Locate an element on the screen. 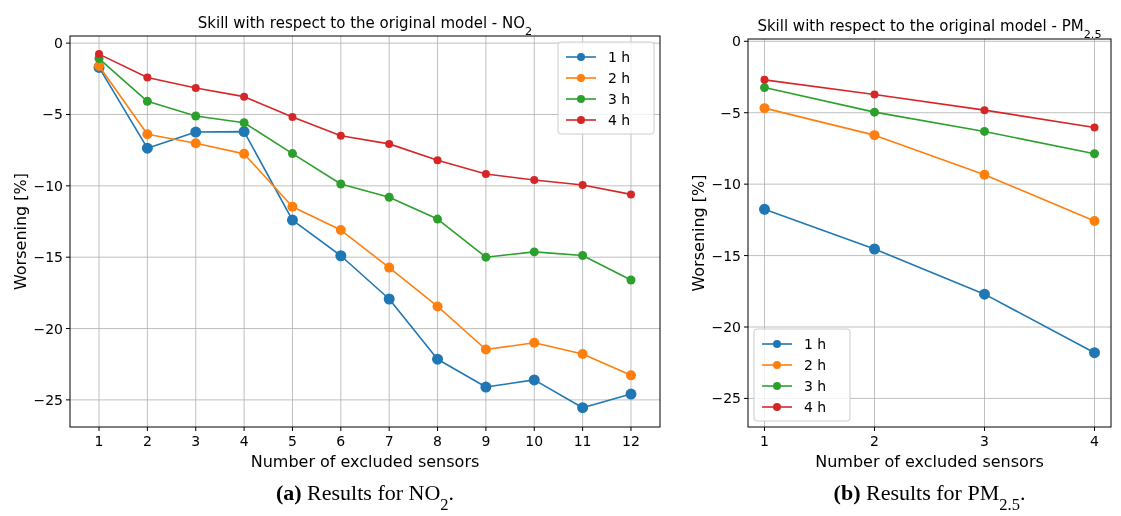 The height and width of the screenshot is (516, 1121). x-tick-label: 8 is located at coordinates (437, 441).